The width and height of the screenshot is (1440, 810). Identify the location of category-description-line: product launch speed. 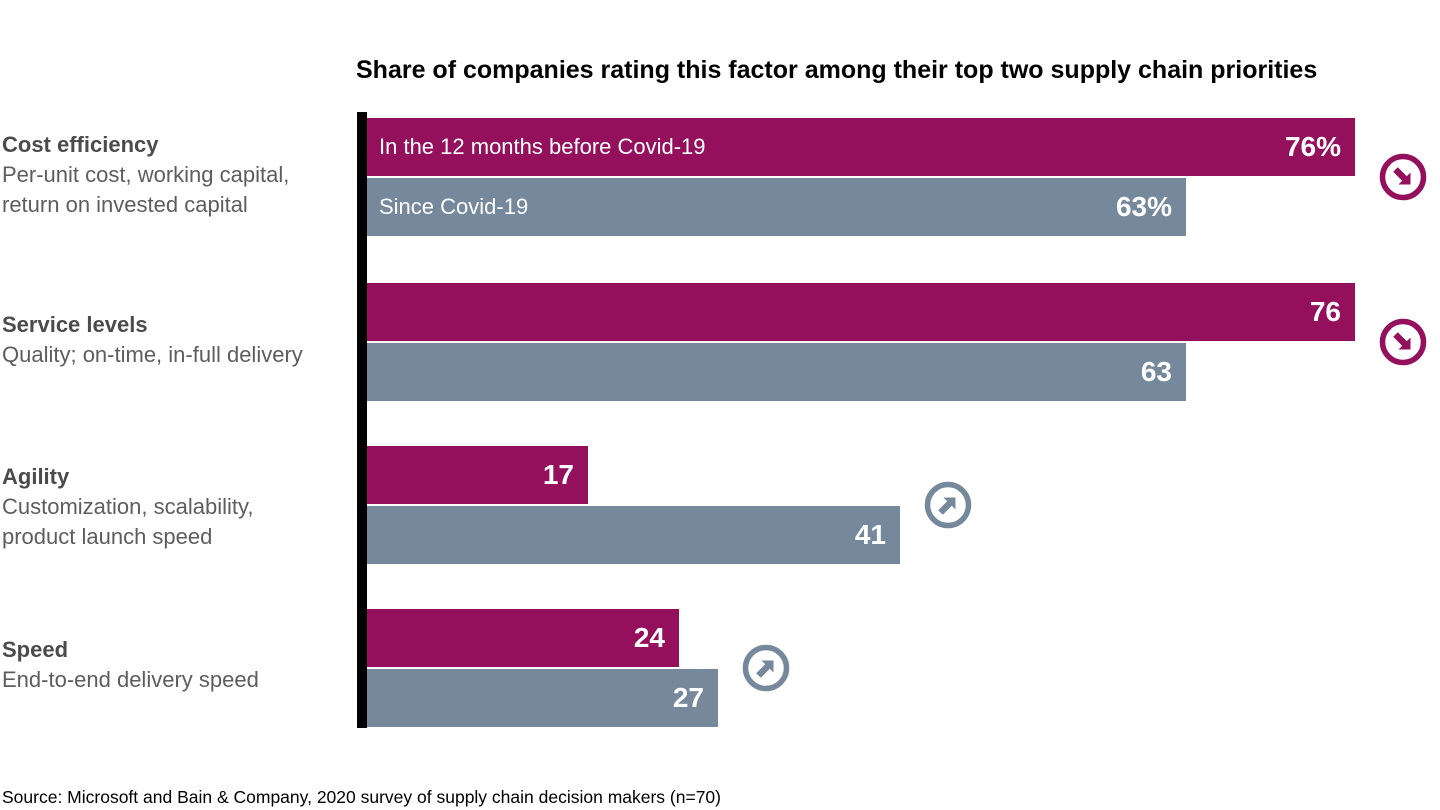
(107, 536).